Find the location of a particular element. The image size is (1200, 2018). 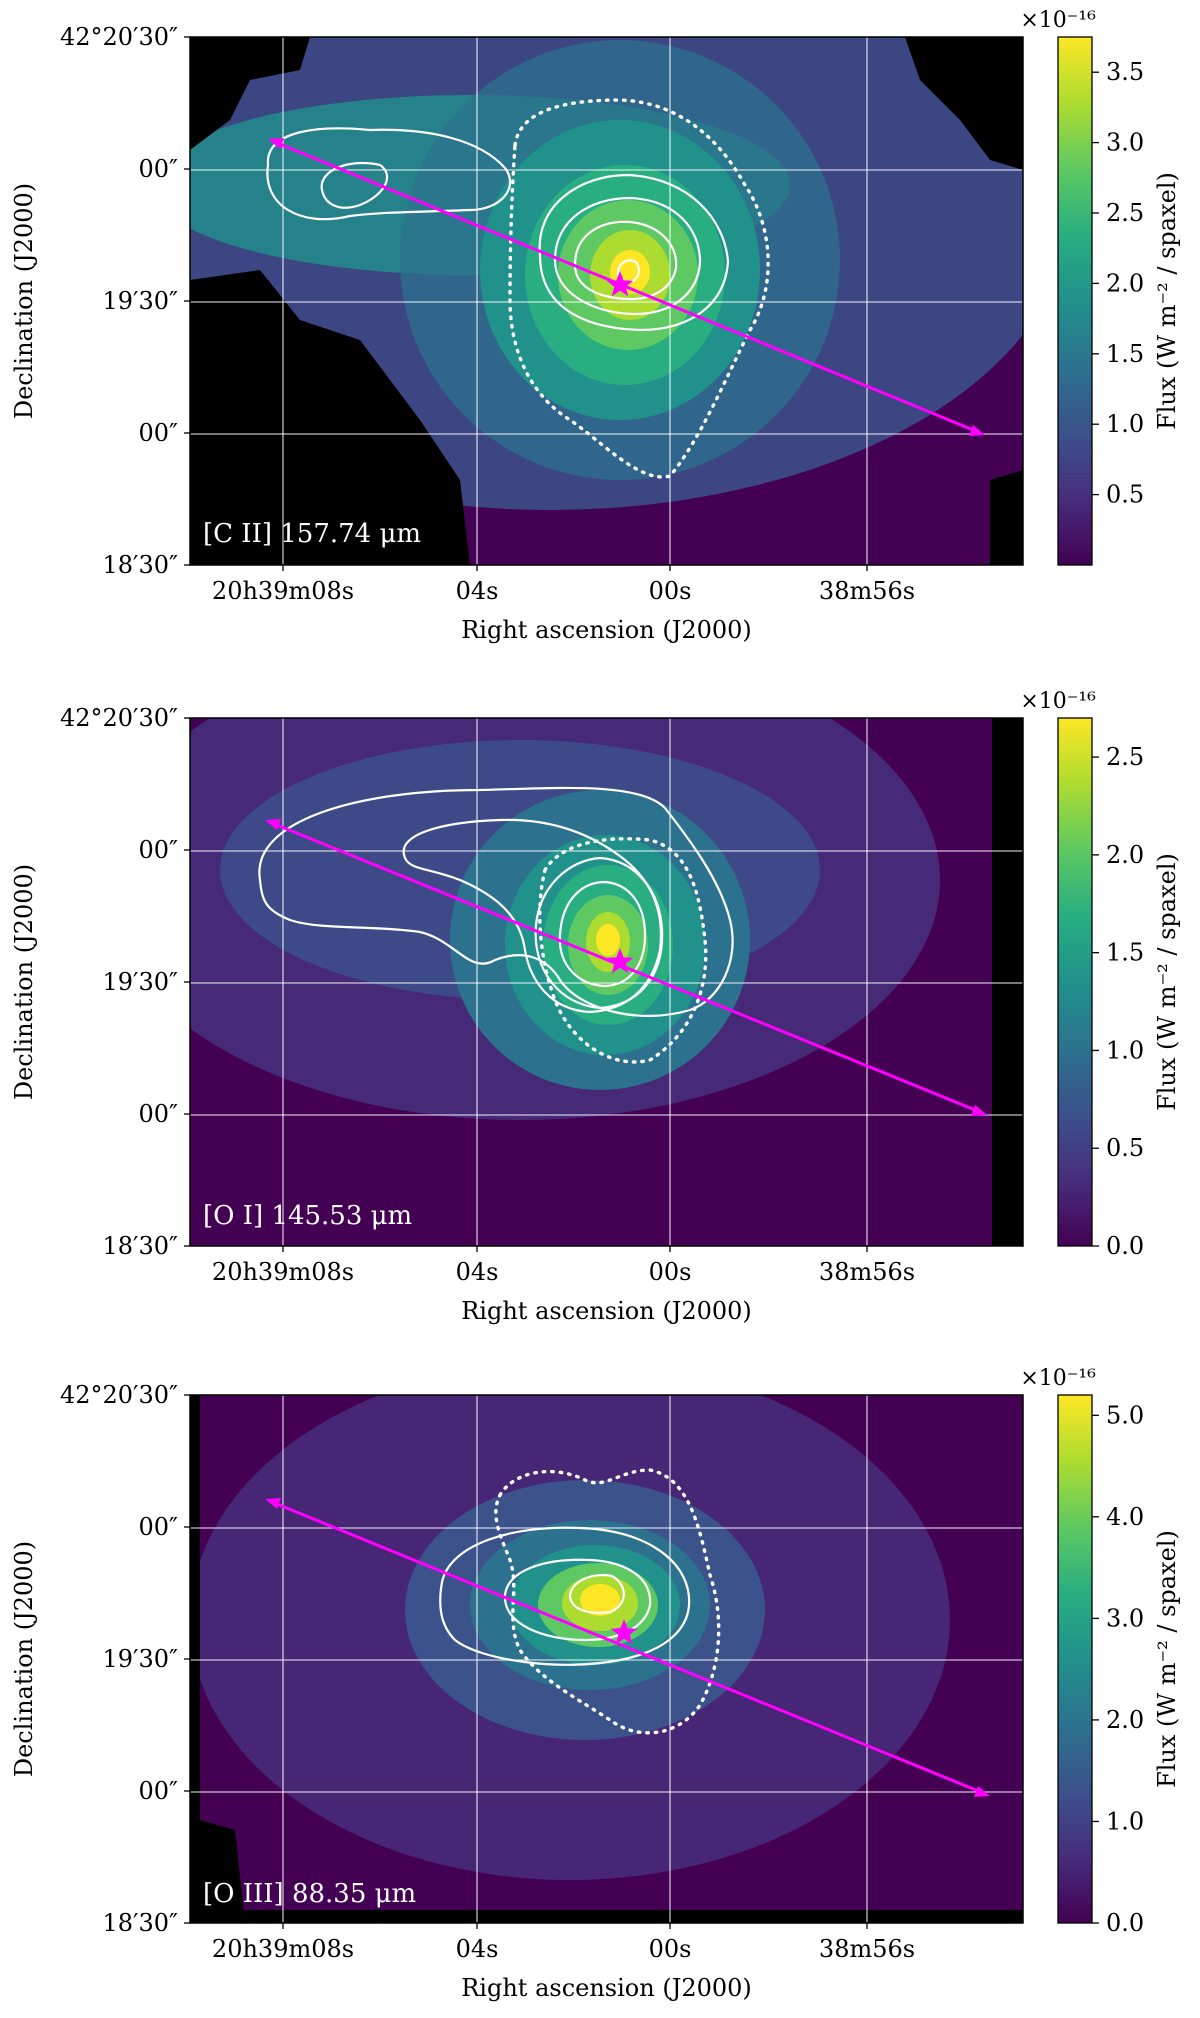

panel-3-colorbar-tick-label: 0.0 is located at coordinates (1125, 1923).